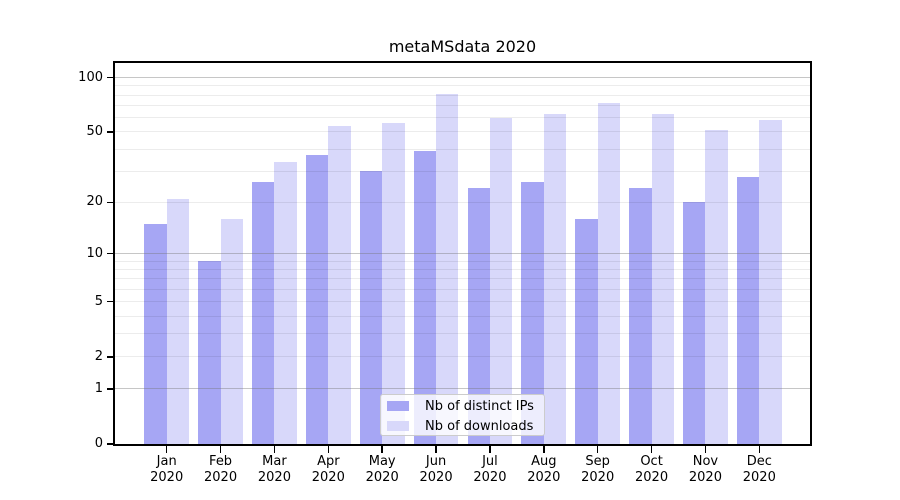  What do you see at coordinates (328, 449) in the screenshot?
I see `xtick-apr` at bounding box center [328, 449].